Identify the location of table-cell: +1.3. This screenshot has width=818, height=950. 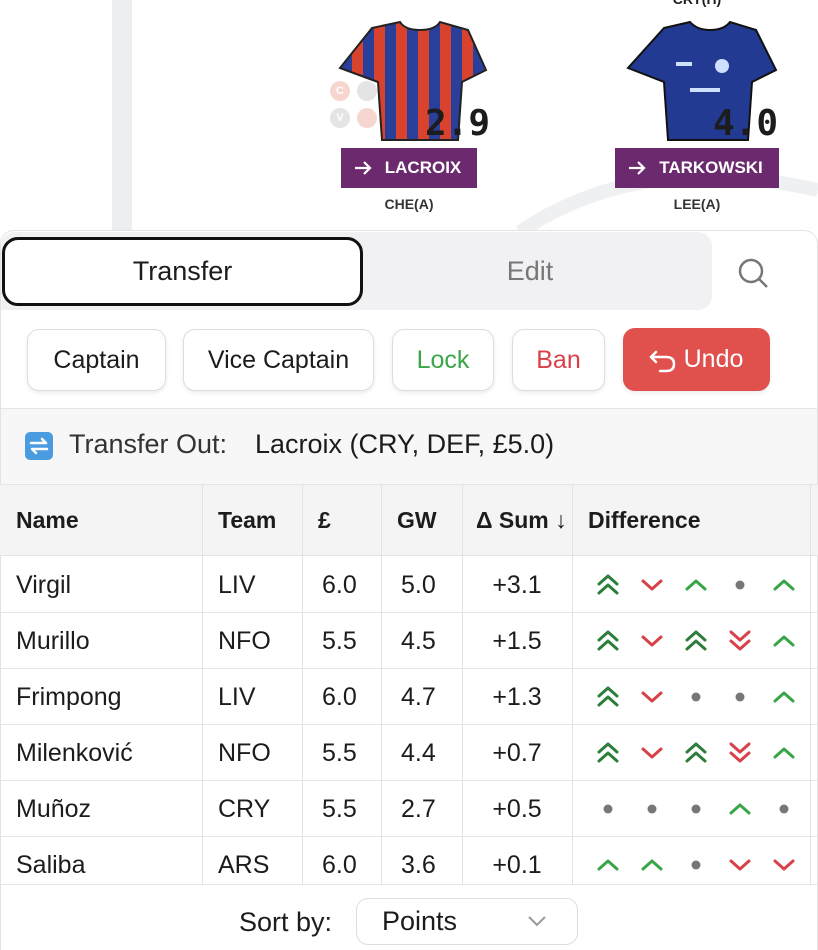
(517, 696).